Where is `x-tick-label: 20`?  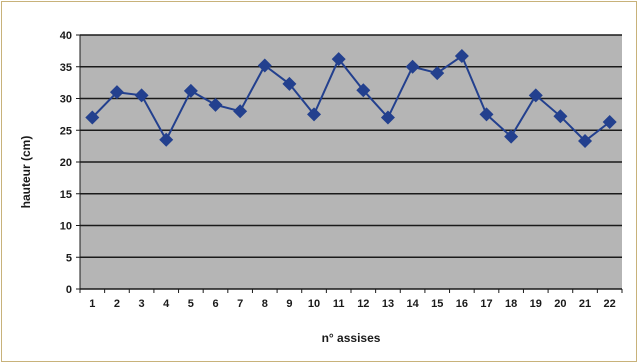 x-tick-label: 20 is located at coordinates (560, 304).